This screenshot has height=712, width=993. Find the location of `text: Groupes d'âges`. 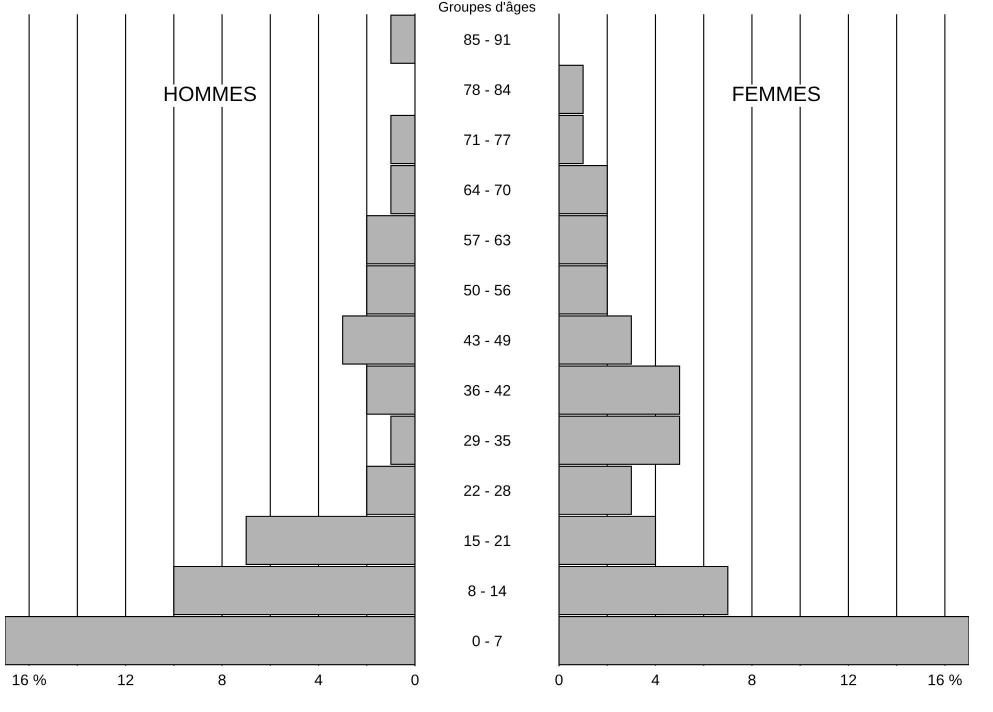

text: Groupes d'âges is located at coordinates (487, 8).